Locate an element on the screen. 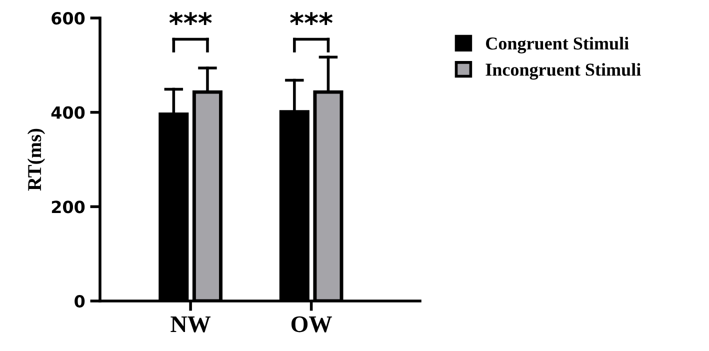 The height and width of the screenshot is (351, 709). x-tick-label: OW is located at coordinates (311, 324).